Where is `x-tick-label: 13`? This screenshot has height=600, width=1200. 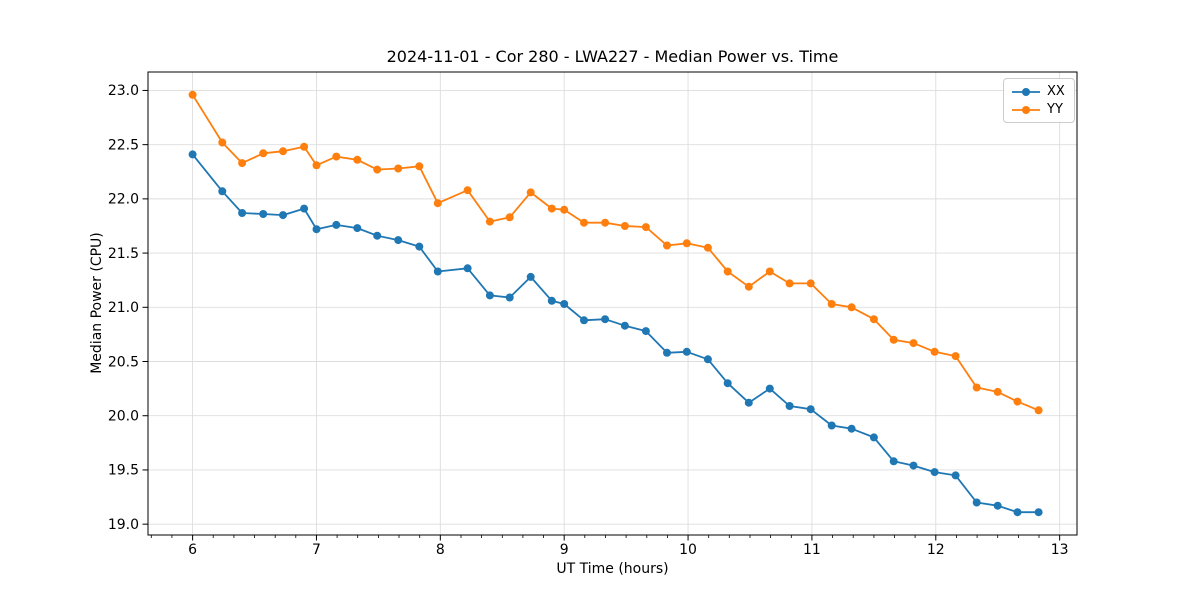
x-tick-label: 13 is located at coordinates (1060, 550).